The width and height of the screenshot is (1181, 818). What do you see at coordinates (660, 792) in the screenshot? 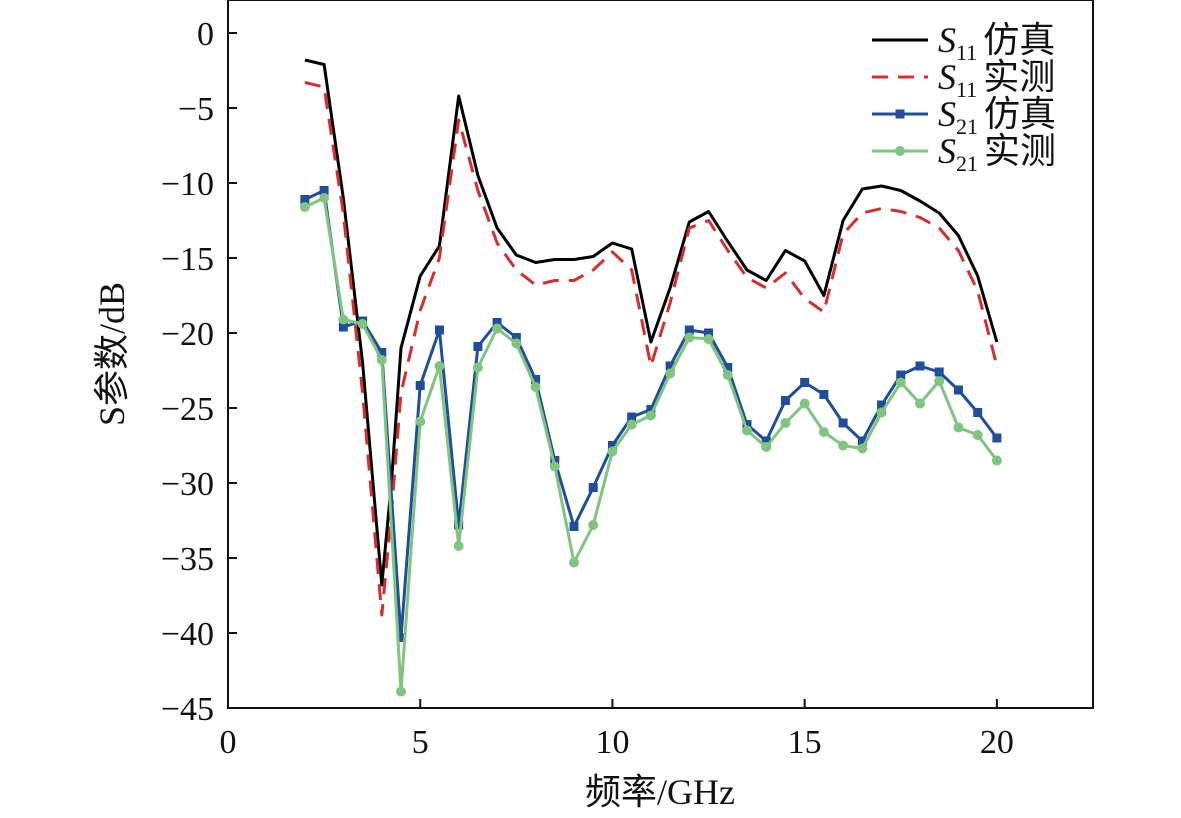
I see `x-axis-title: 频率/GHz` at bounding box center [660, 792].